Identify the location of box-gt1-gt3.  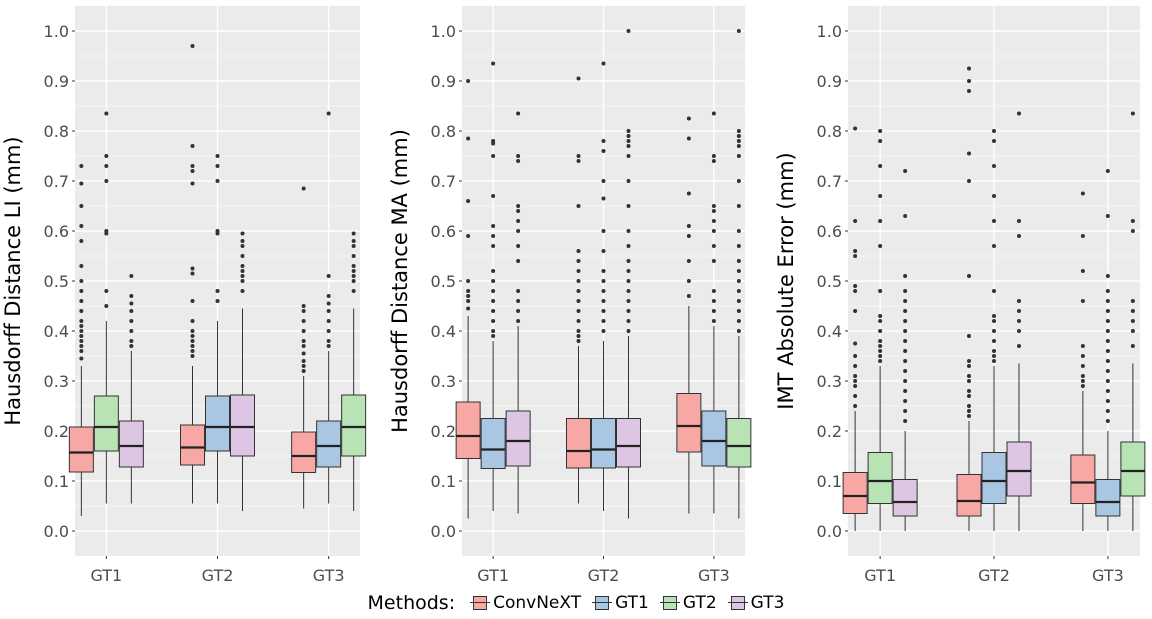
(131, 389).